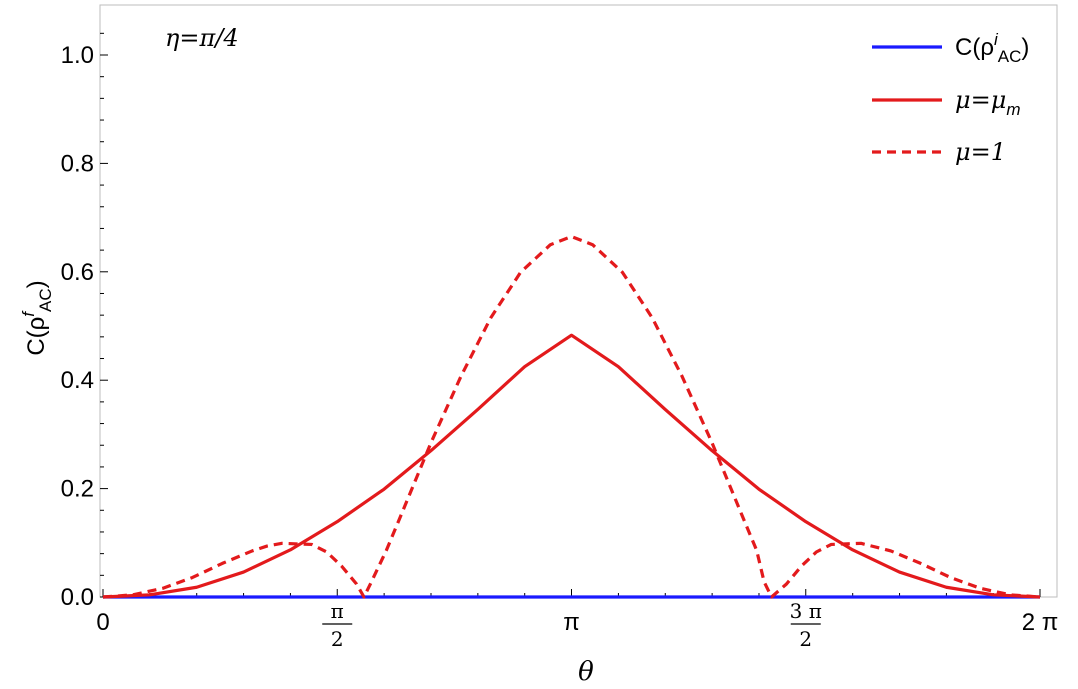 This screenshot has width=1078, height=689. I want to click on y-axis-label-prefix: C(ρ, so click(36, 336).